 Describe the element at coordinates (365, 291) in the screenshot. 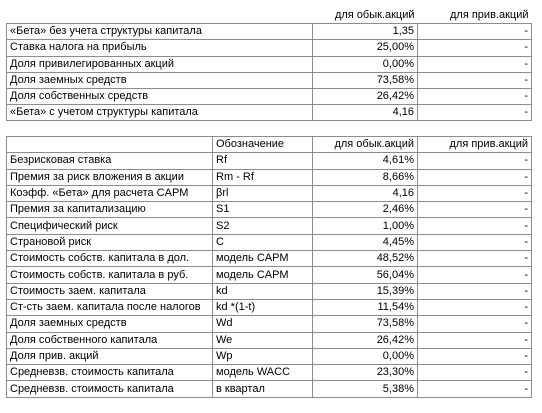

I see `ordinary-value: 15,39%` at that location.